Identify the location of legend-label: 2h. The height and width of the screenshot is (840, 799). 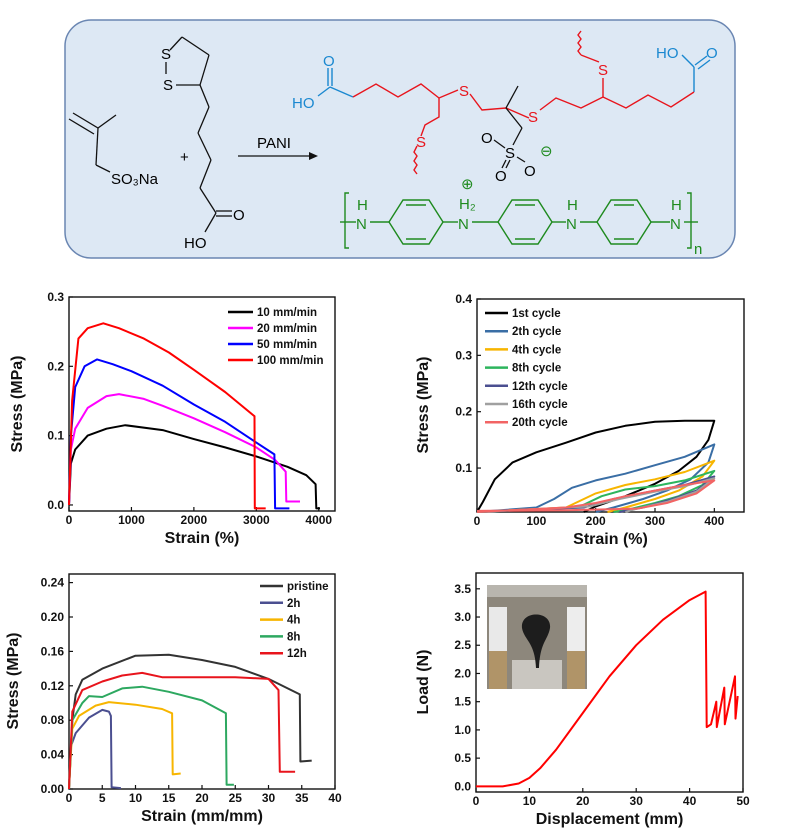
(293, 604).